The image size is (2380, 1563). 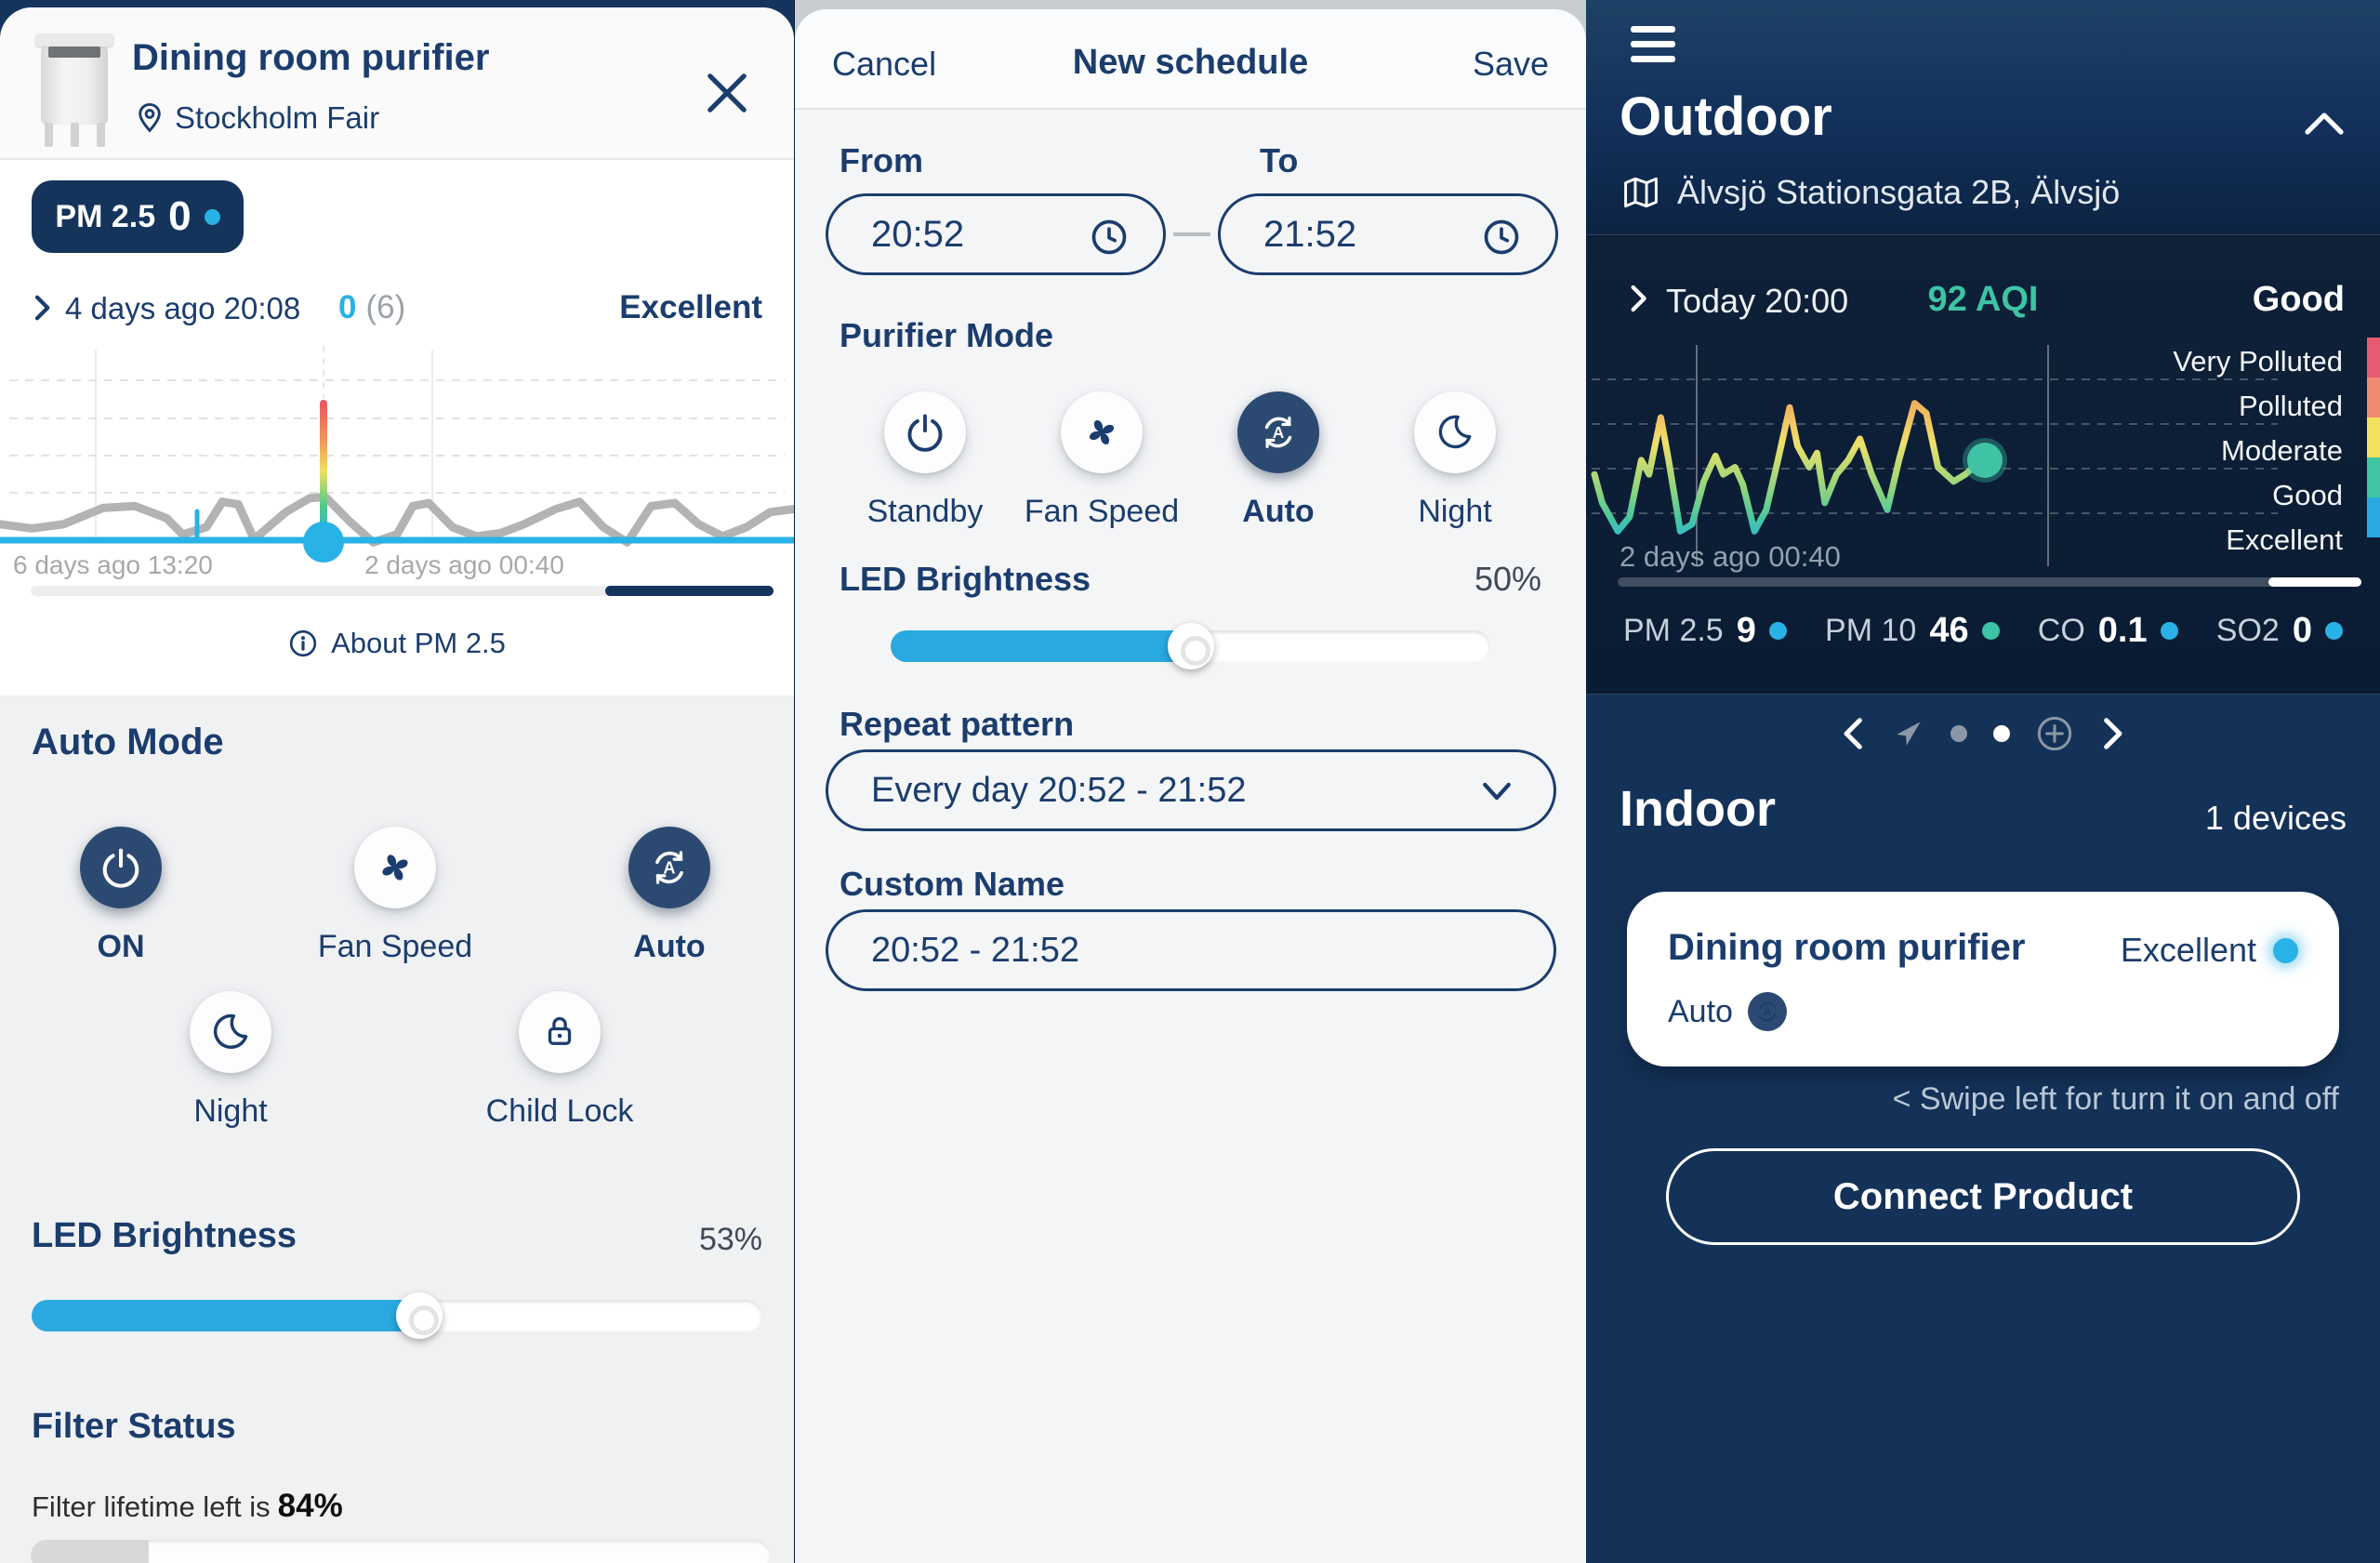 What do you see at coordinates (397, 84) in the screenshot?
I see `device-header: Dining room purifier Stockholm Fair` at bounding box center [397, 84].